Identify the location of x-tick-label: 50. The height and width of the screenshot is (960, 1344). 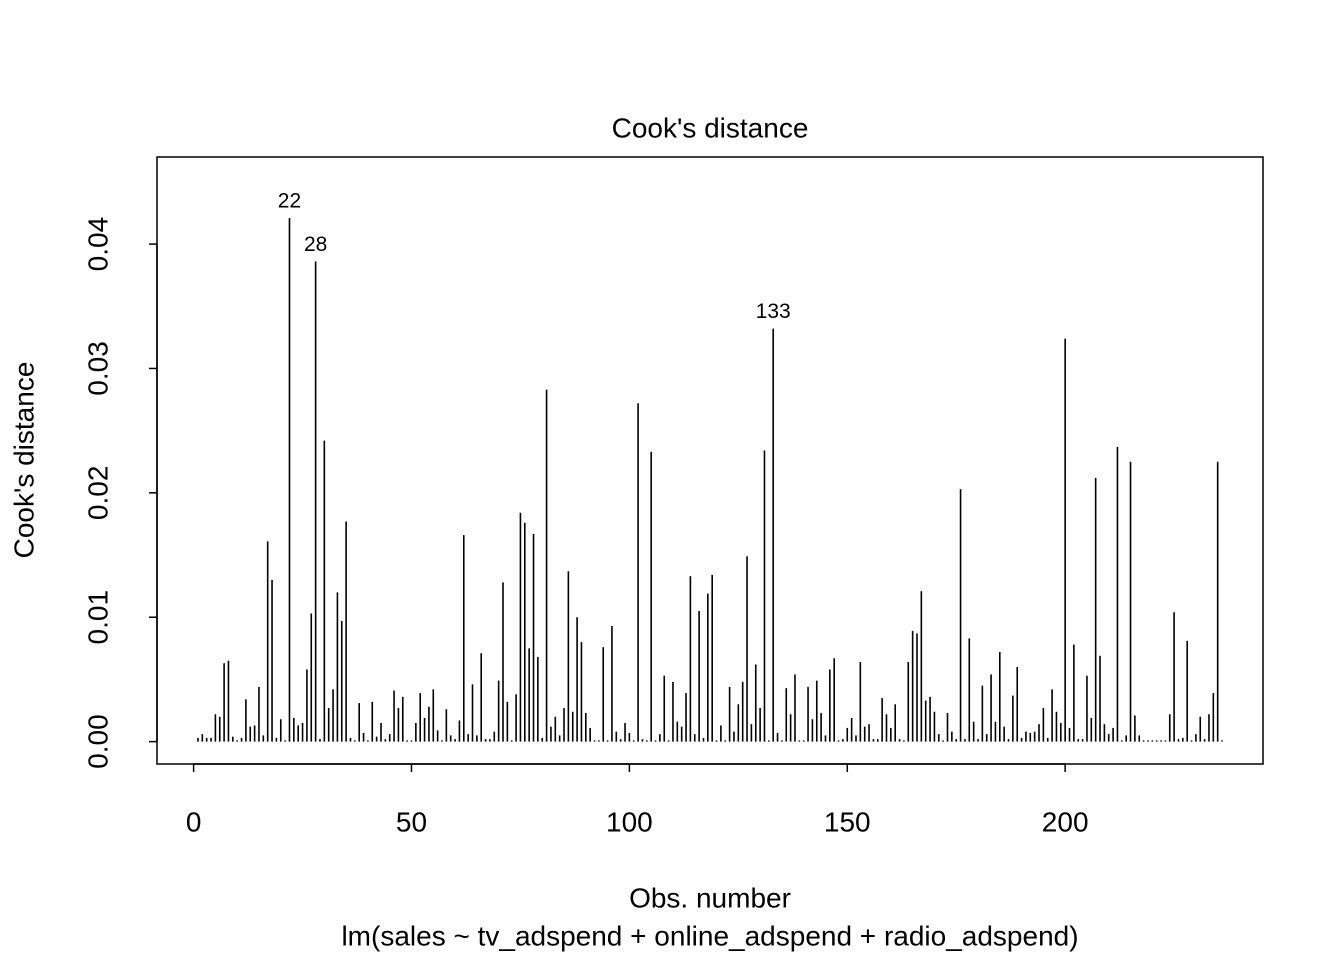
(411, 821).